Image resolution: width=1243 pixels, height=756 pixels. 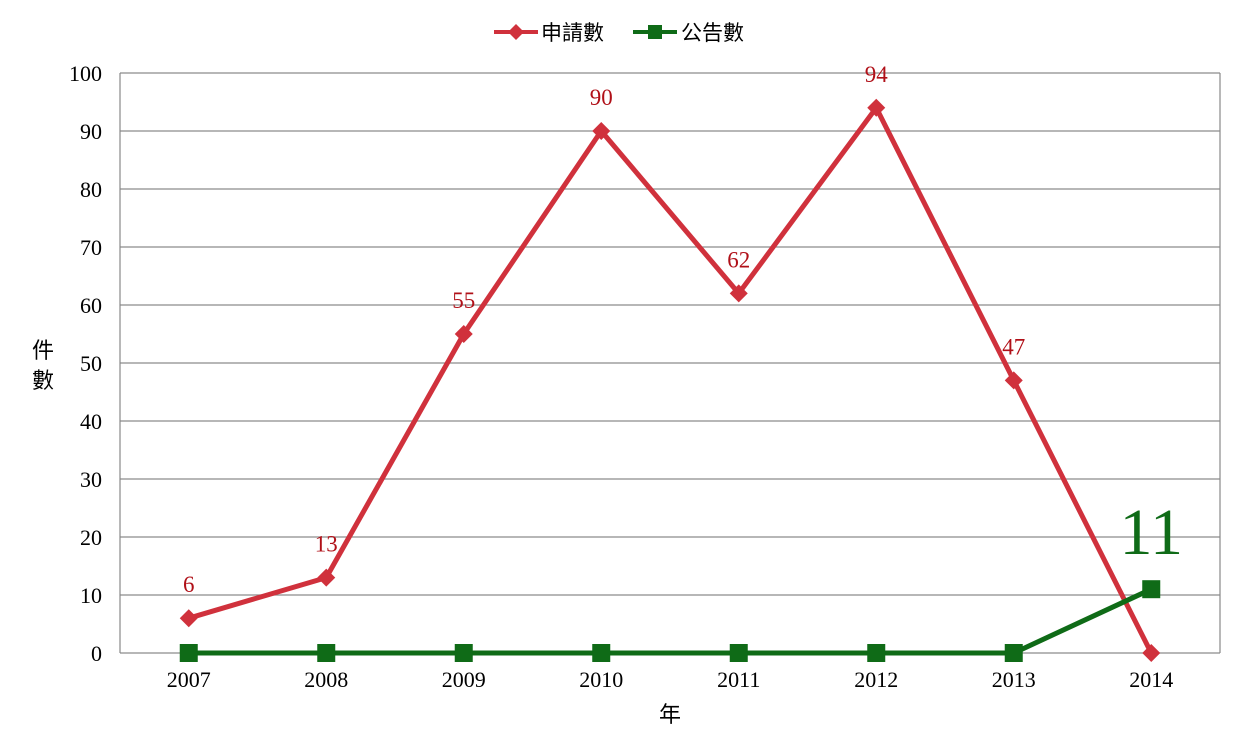 I want to click on y-tick-label: 60, so click(x=91, y=305).